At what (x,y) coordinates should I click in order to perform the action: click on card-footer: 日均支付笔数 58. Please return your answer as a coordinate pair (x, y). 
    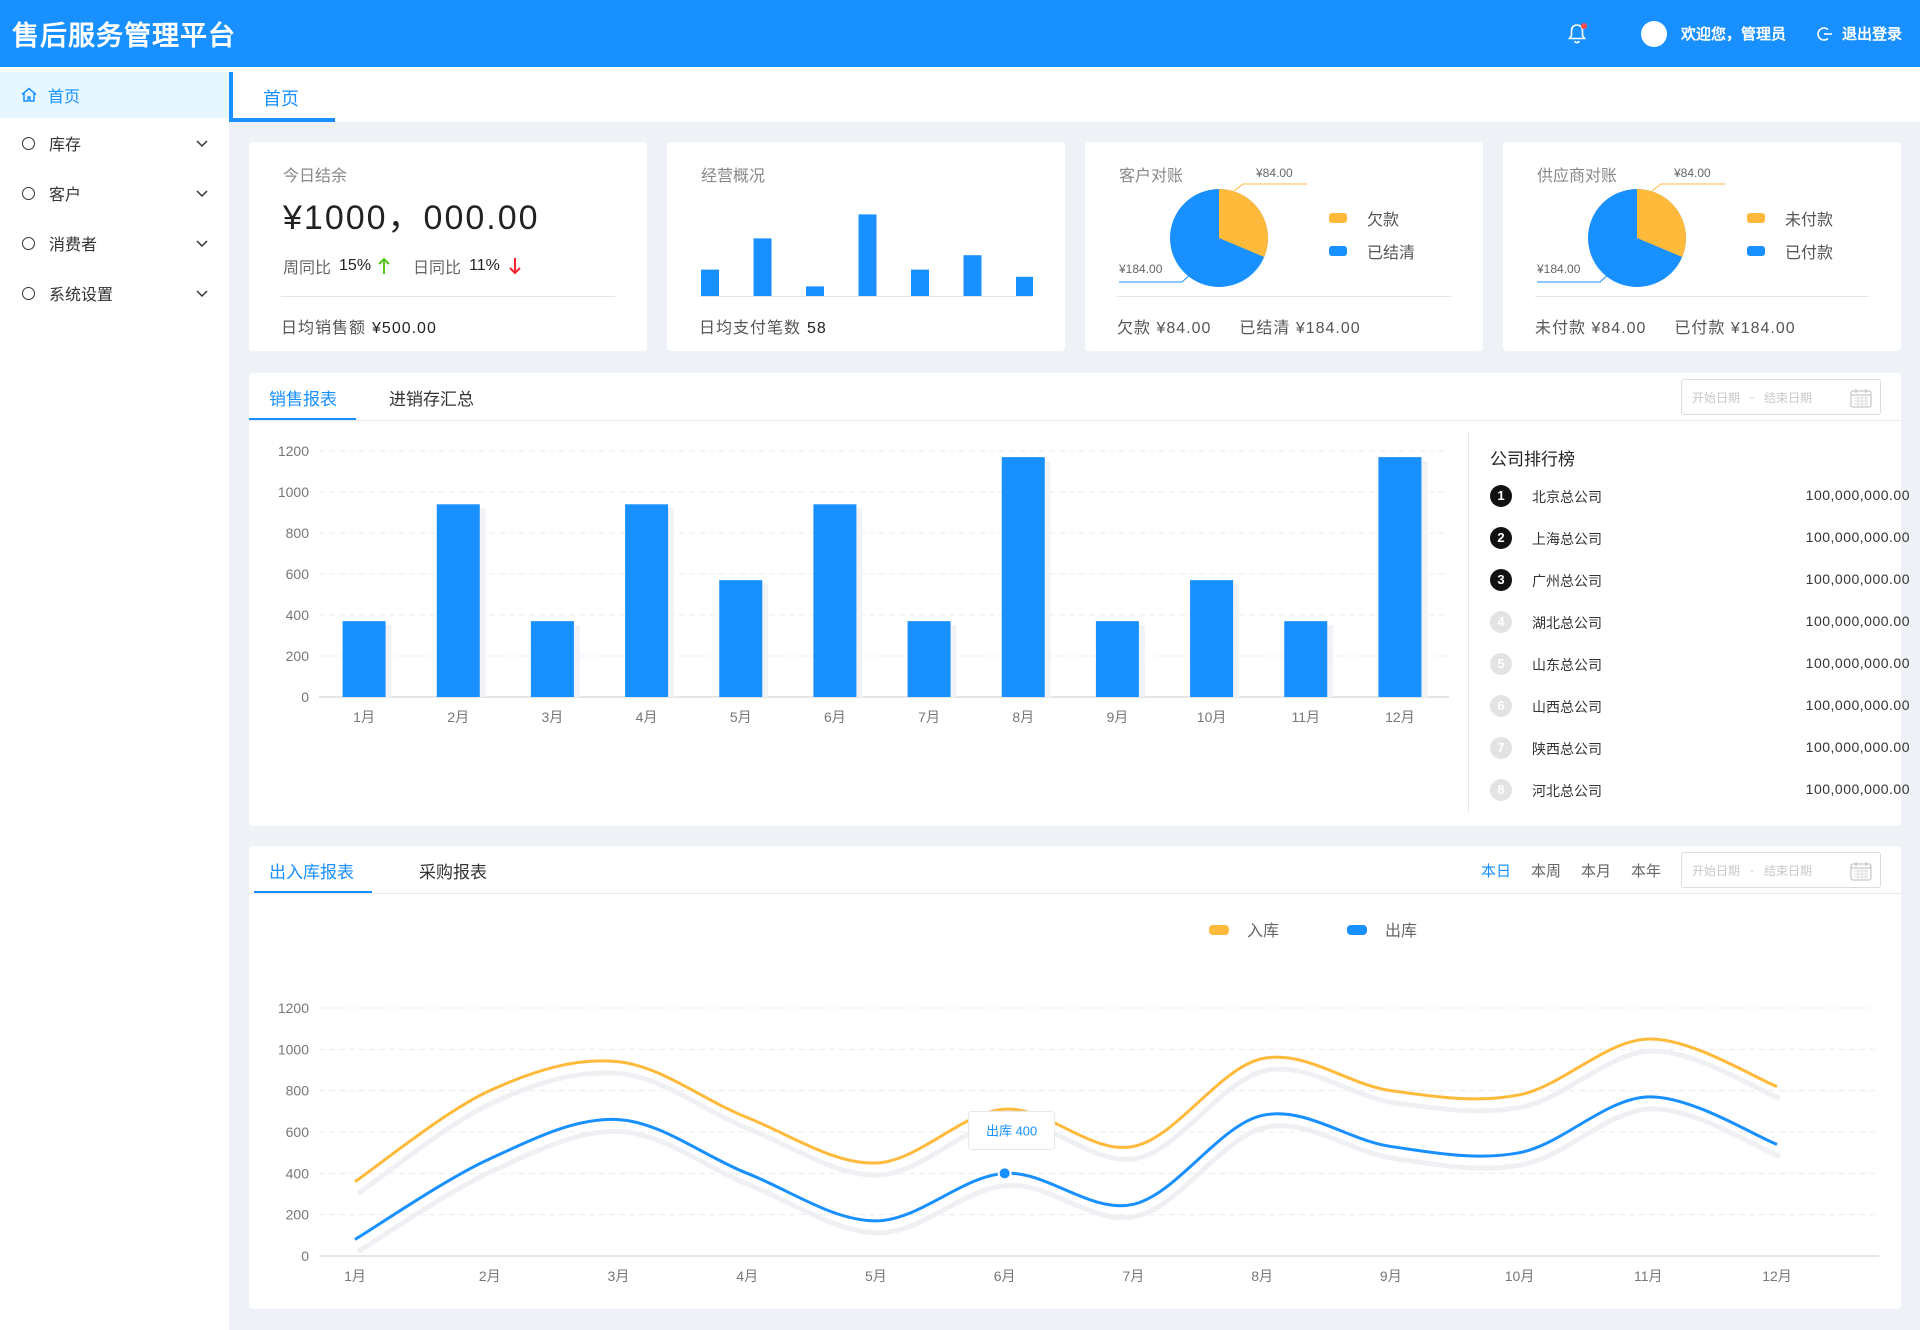
    Looking at the image, I should click on (763, 326).